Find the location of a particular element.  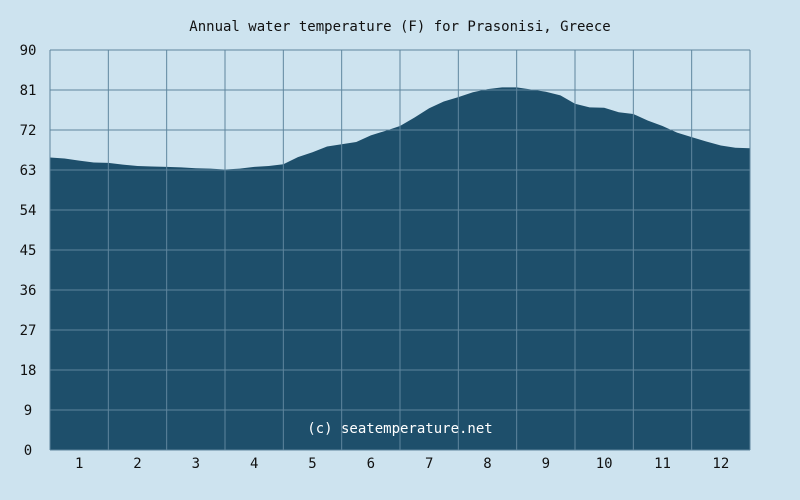

y-tick-label: 27 is located at coordinates (28, 331).